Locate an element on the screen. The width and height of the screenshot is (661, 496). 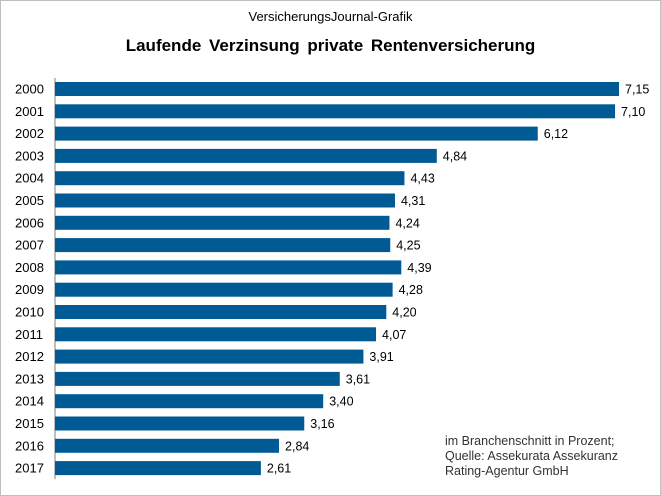
bar-2016 is located at coordinates (167, 445).